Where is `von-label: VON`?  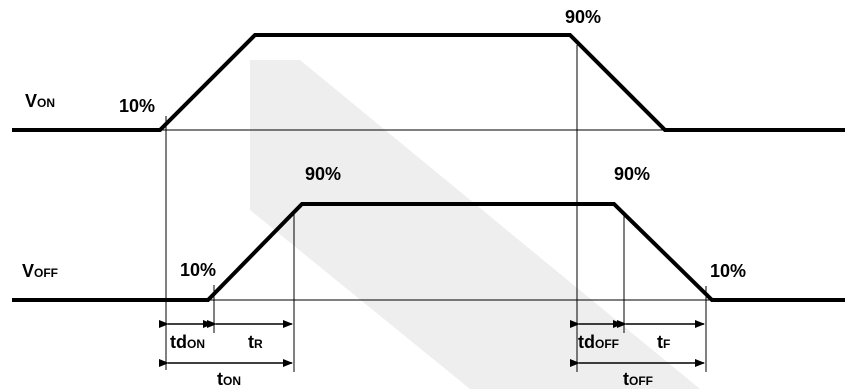 von-label: VON is located at coordinates (40, 101).